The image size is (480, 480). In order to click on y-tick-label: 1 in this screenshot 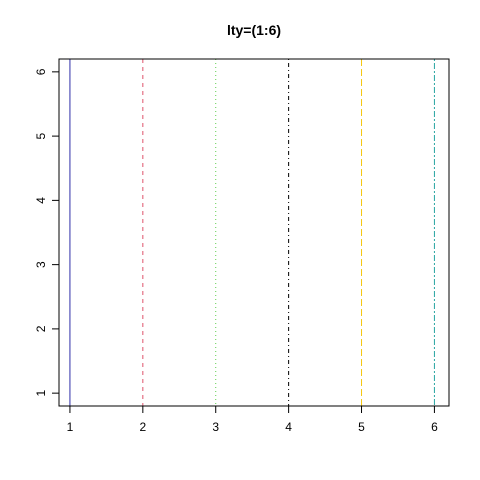, I will do `click(41, 392)`.